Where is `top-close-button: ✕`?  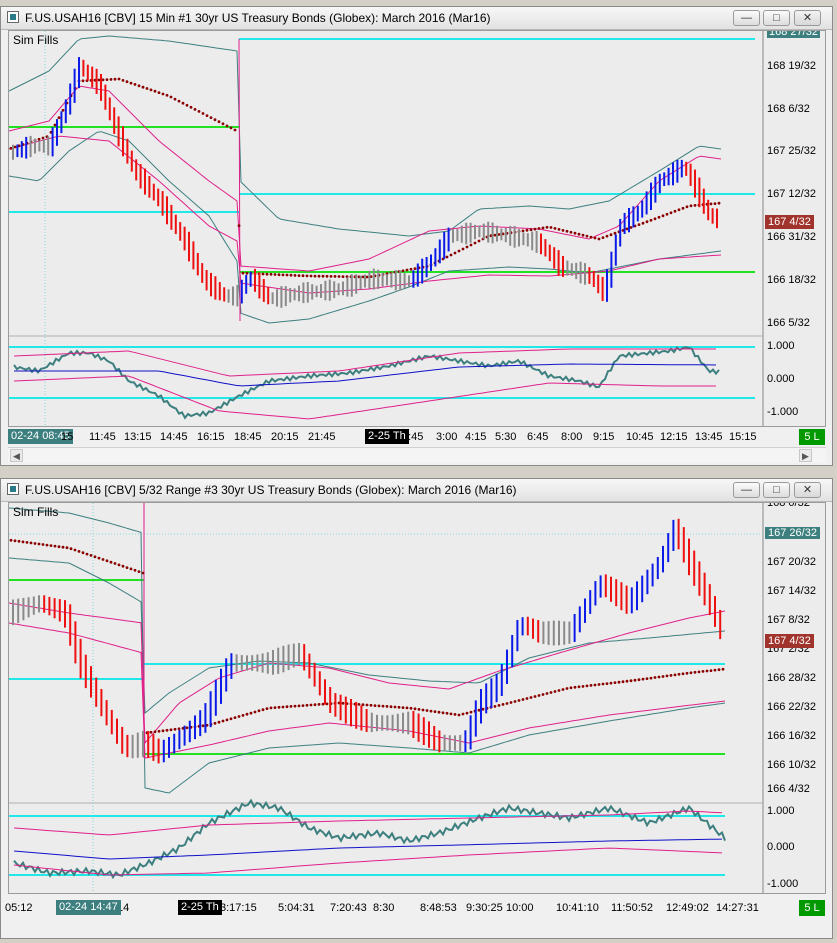
top-close-button: ✕ is located at coordinates (807, 18).